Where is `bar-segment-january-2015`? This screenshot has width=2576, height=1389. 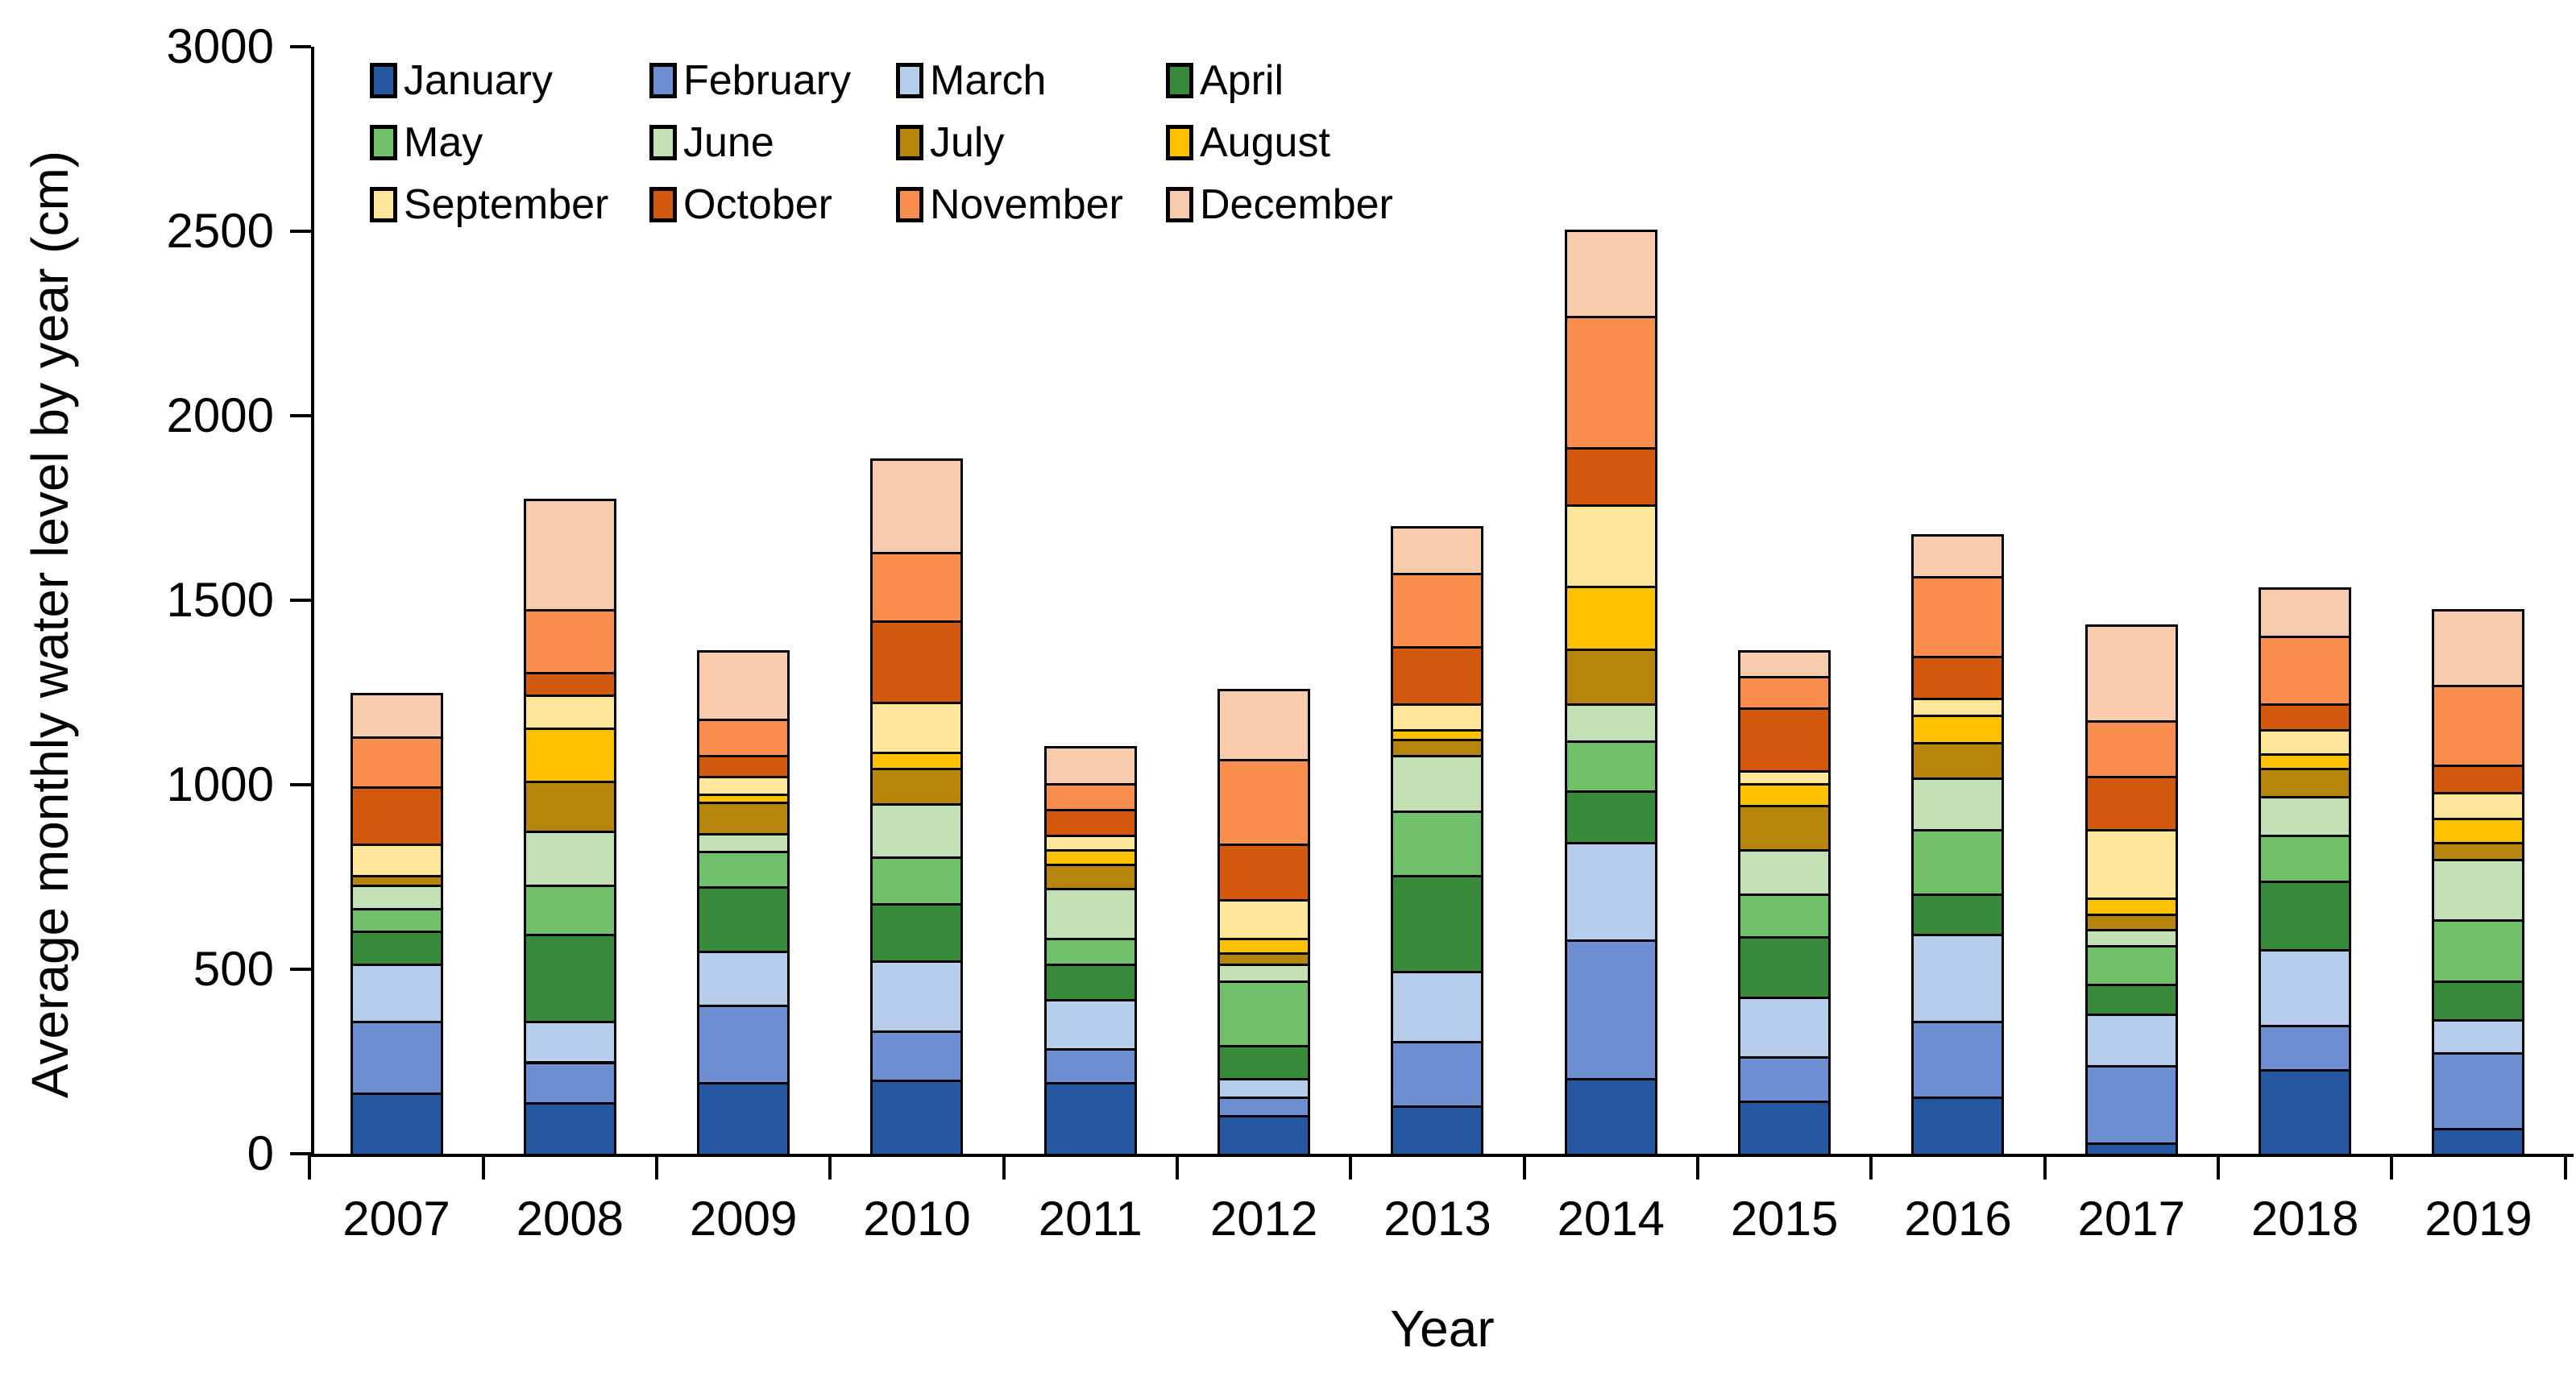
bar-segment-january-2015 is located at coordinates (1784, 1128).